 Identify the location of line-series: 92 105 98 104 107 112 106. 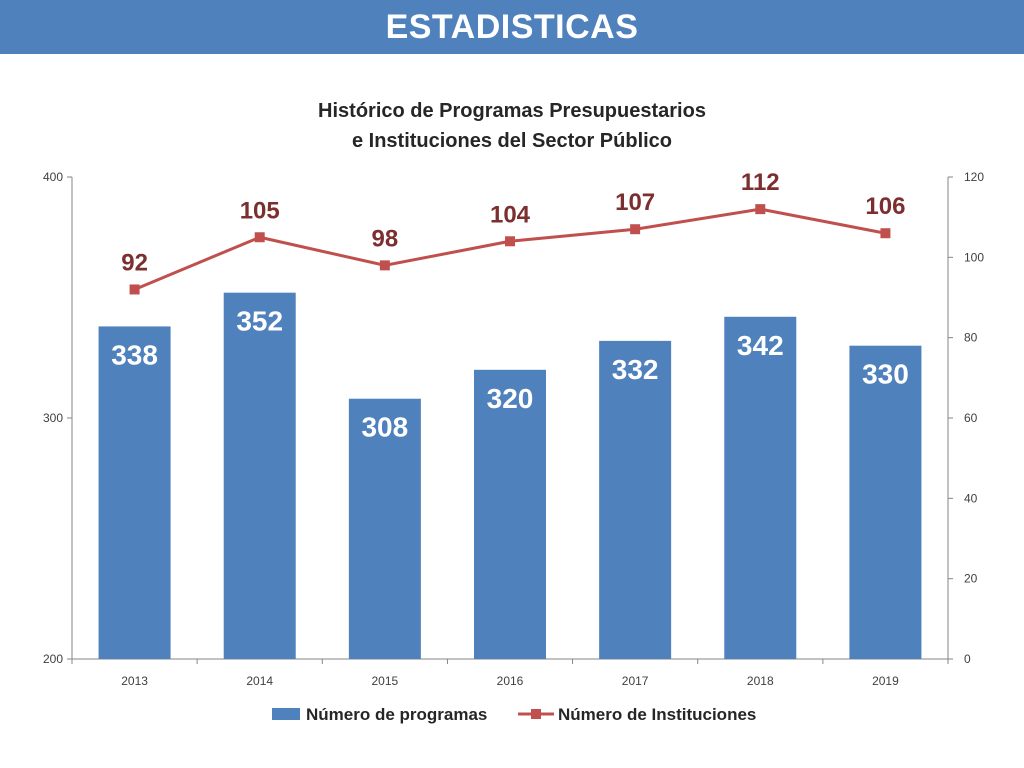
(513, 232).